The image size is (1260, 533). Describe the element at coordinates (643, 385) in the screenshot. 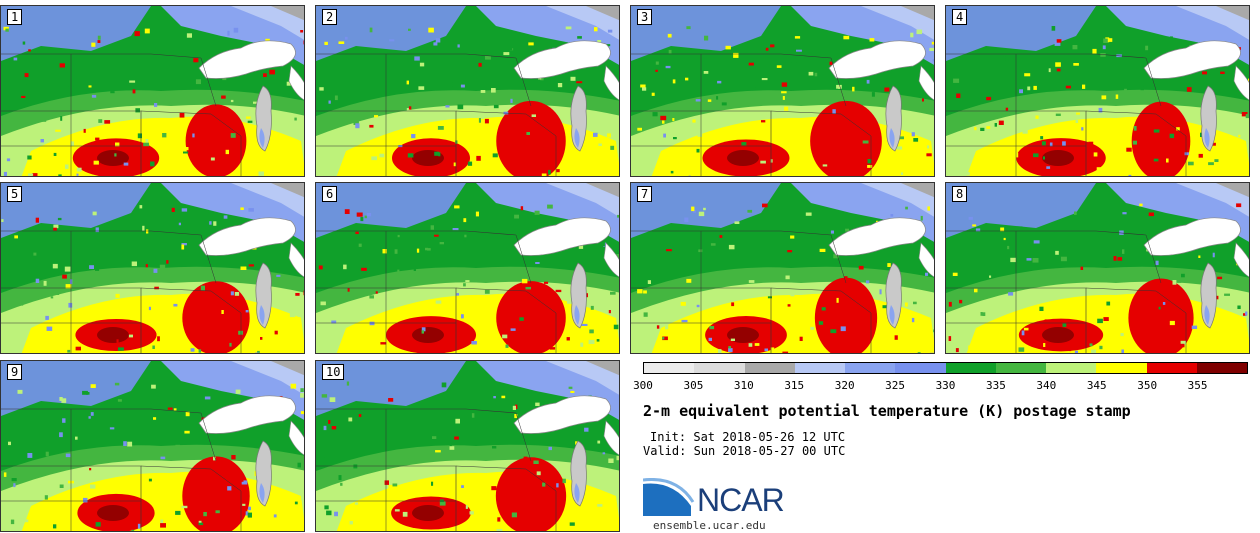

I see `colorbar-tick-label: 300` at that location.